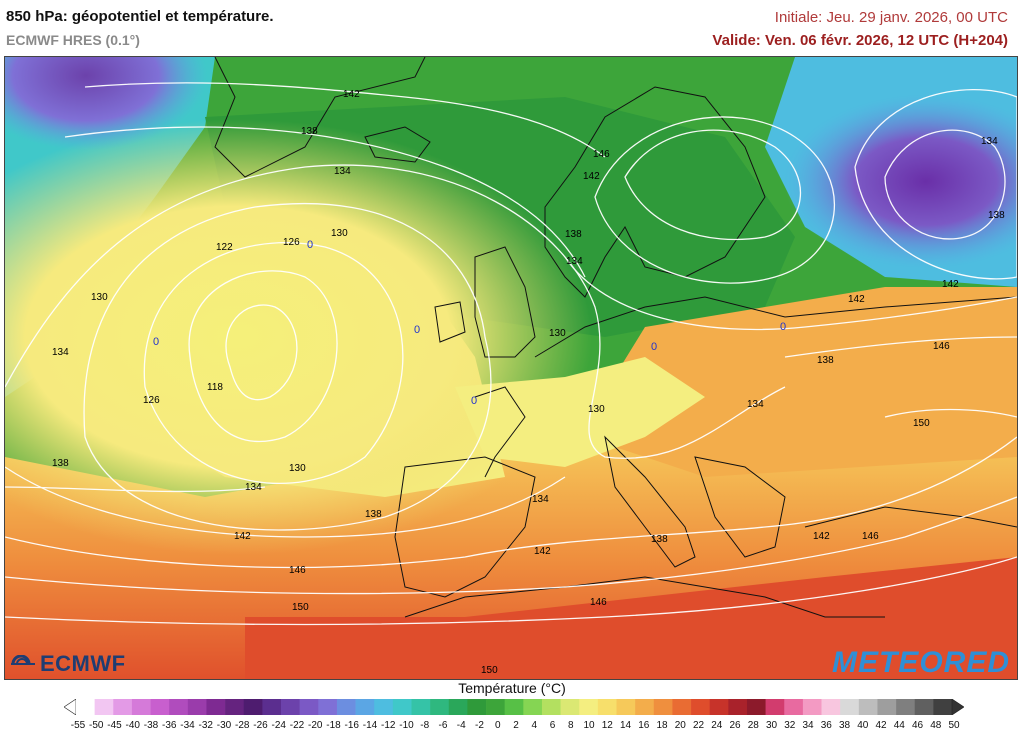 This screenshot has height=736, width=1024. Describe the element at coordinates (680, 725) in the screenshot. I see `scale-tick-label: 20` at that location.